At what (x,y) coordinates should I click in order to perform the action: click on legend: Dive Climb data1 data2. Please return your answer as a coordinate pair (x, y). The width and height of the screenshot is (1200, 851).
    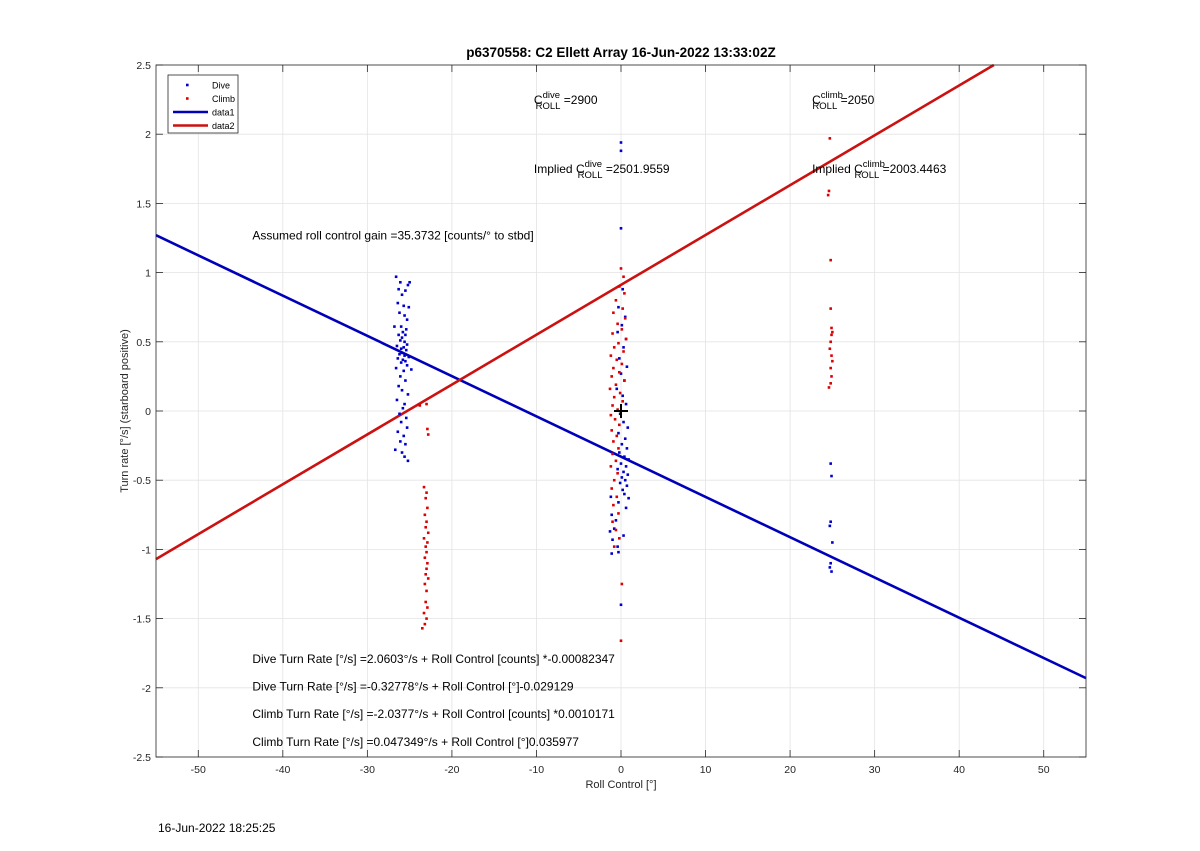
    Looking at the image, I should click on (203, 104).